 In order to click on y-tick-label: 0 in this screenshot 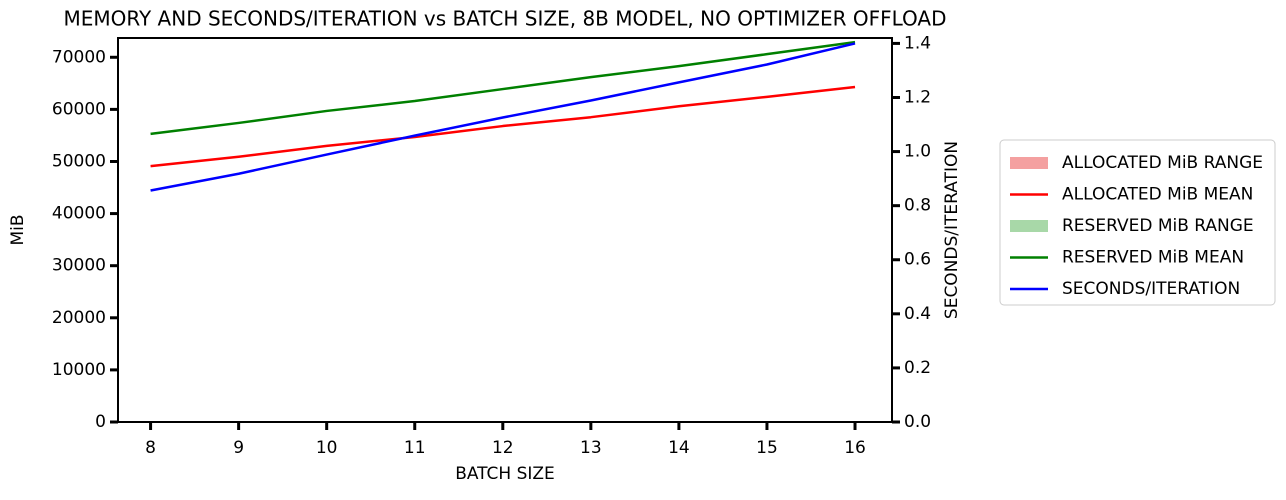, I will do `click(100, 422)`.